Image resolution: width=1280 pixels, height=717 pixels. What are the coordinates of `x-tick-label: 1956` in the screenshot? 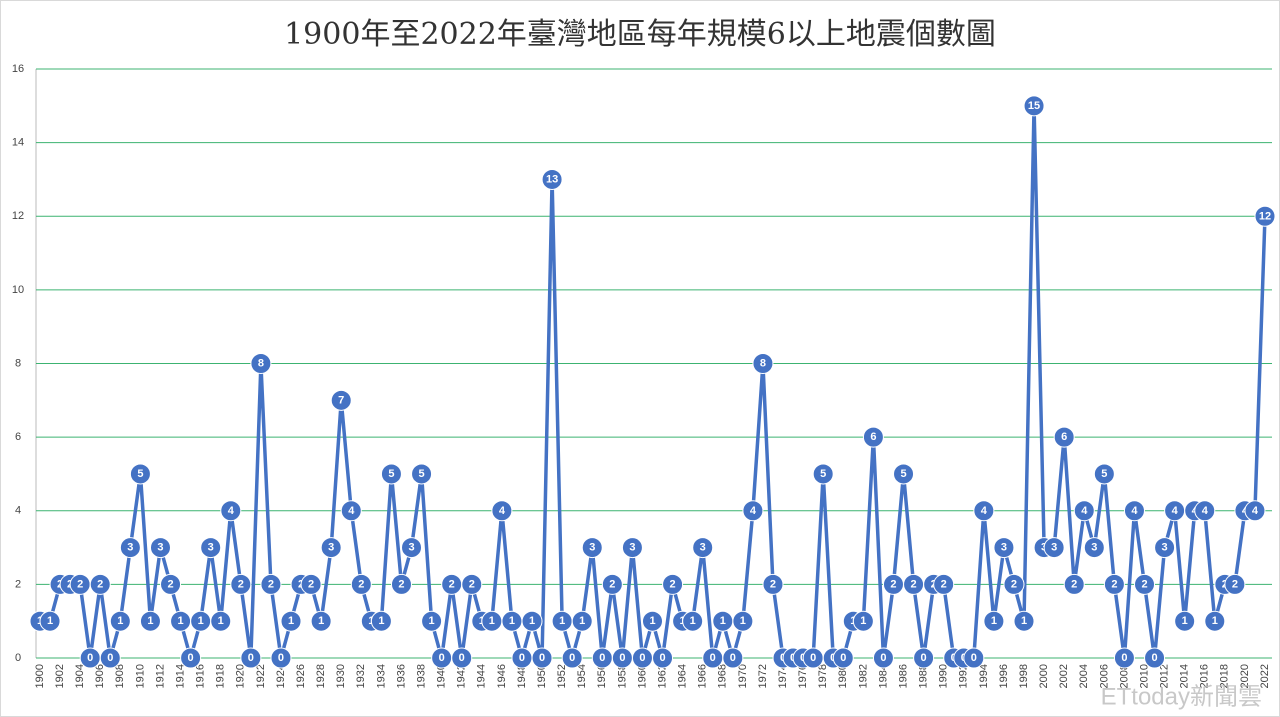 It's located at (602, 676).